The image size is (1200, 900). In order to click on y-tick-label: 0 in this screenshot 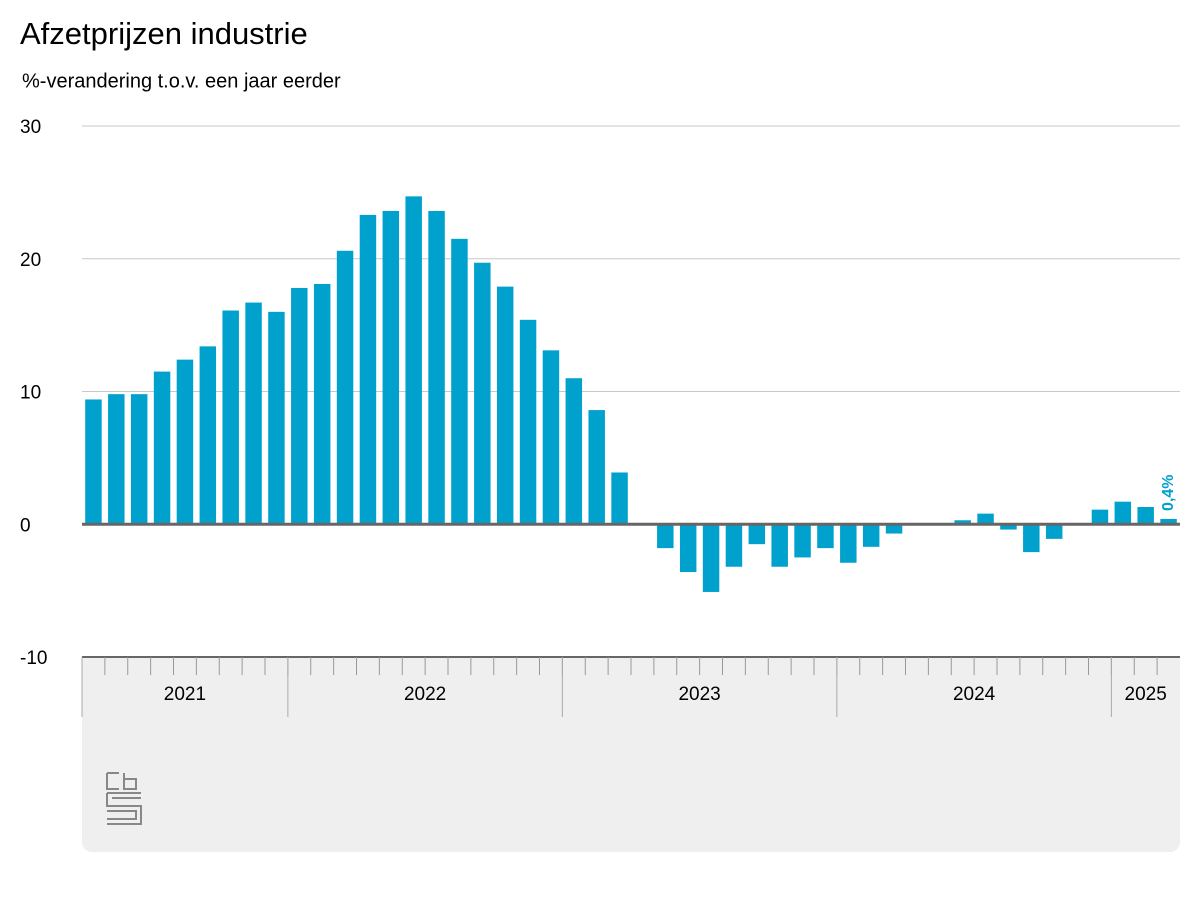, I will do `click(25, 525)`.